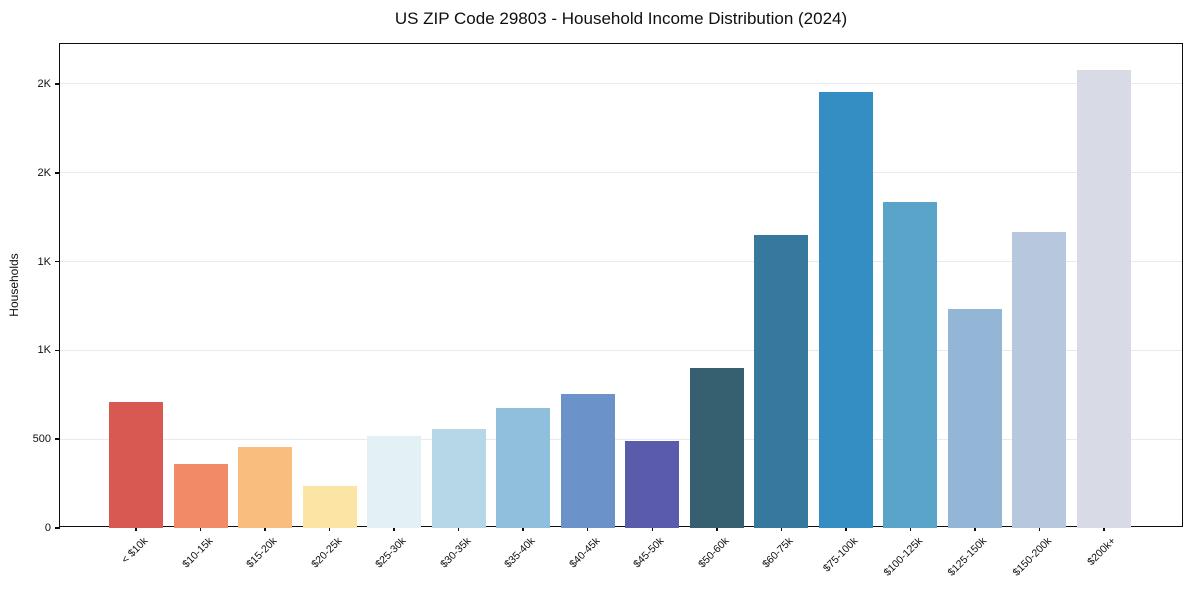 This screenshot has width=1189, height=590. What do you see at coordinates (455, 553) in the screenshot?
I see `x-tick-label: $30-35k` at bounding box center [455, 553].